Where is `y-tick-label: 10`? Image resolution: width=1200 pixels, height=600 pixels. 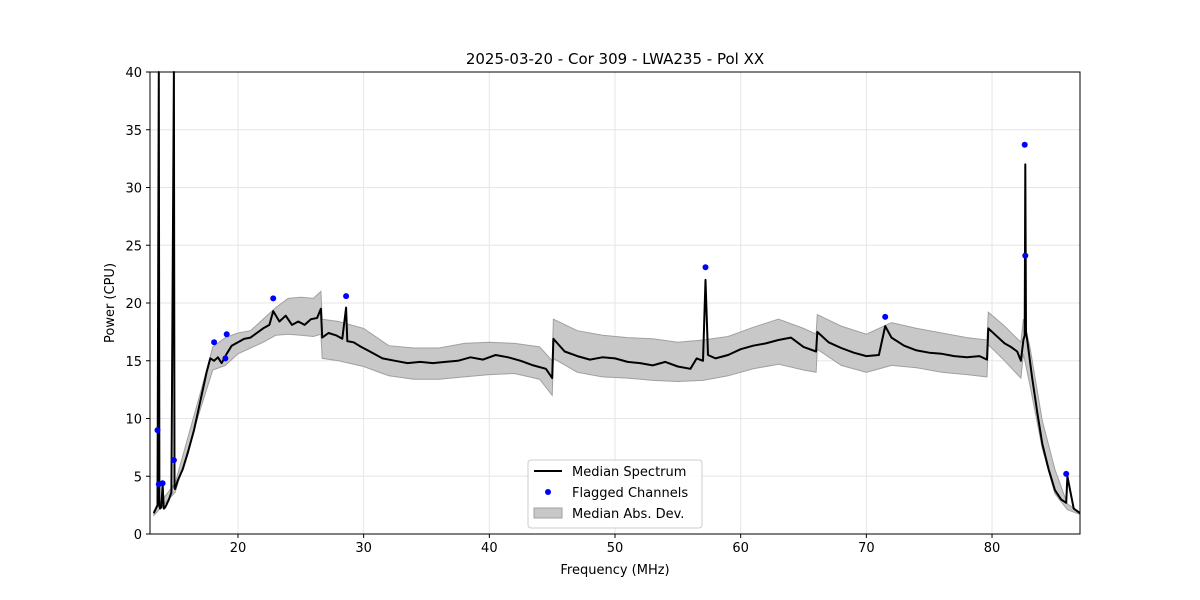
y-tick-label: 10 is located at coordinates (133, 420).